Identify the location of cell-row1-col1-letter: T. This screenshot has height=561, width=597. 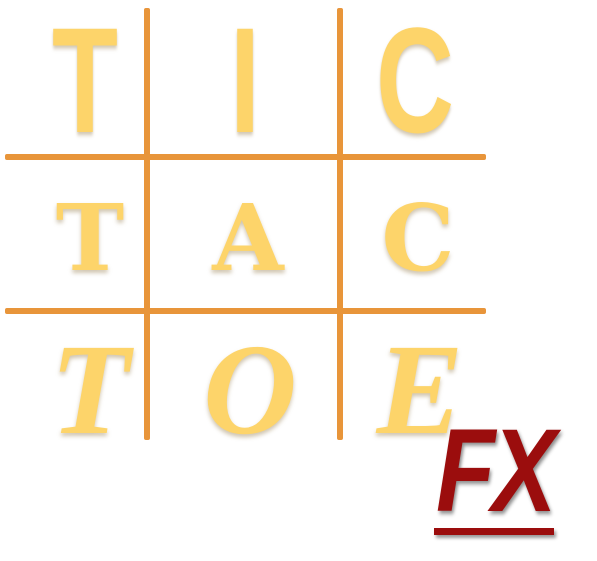
(85, 82).